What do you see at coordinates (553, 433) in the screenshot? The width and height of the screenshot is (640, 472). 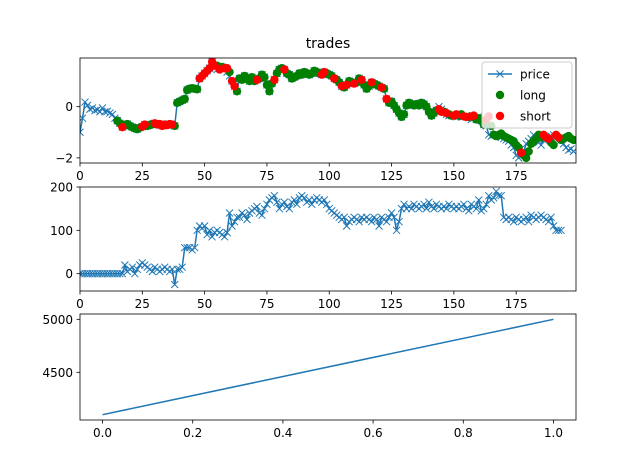 I see `x-tick-label: 1.0` at bounding box center [553, 433].